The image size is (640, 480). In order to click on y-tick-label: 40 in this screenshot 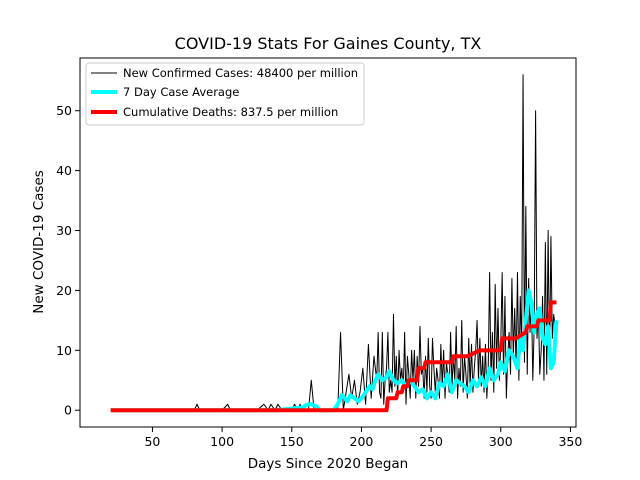, I will do `click(64, 170)`.